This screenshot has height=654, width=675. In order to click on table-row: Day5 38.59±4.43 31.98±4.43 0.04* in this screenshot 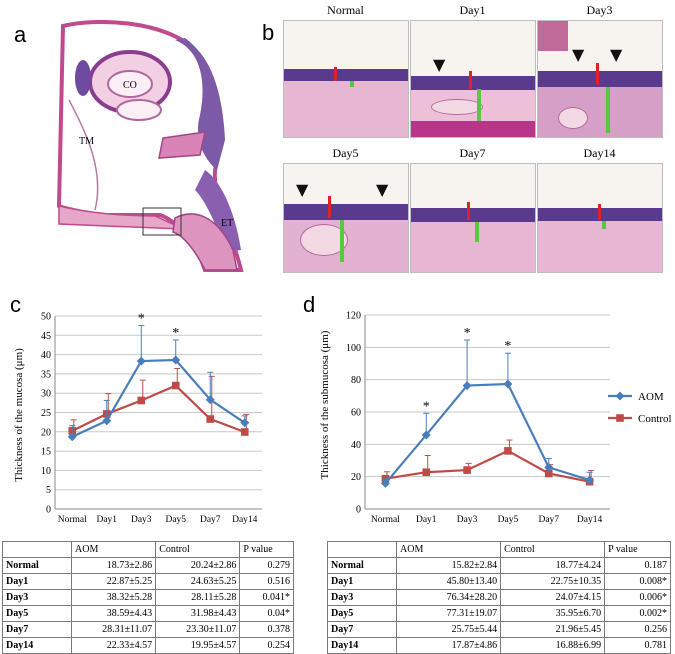, I will do `click(148, 613)`.